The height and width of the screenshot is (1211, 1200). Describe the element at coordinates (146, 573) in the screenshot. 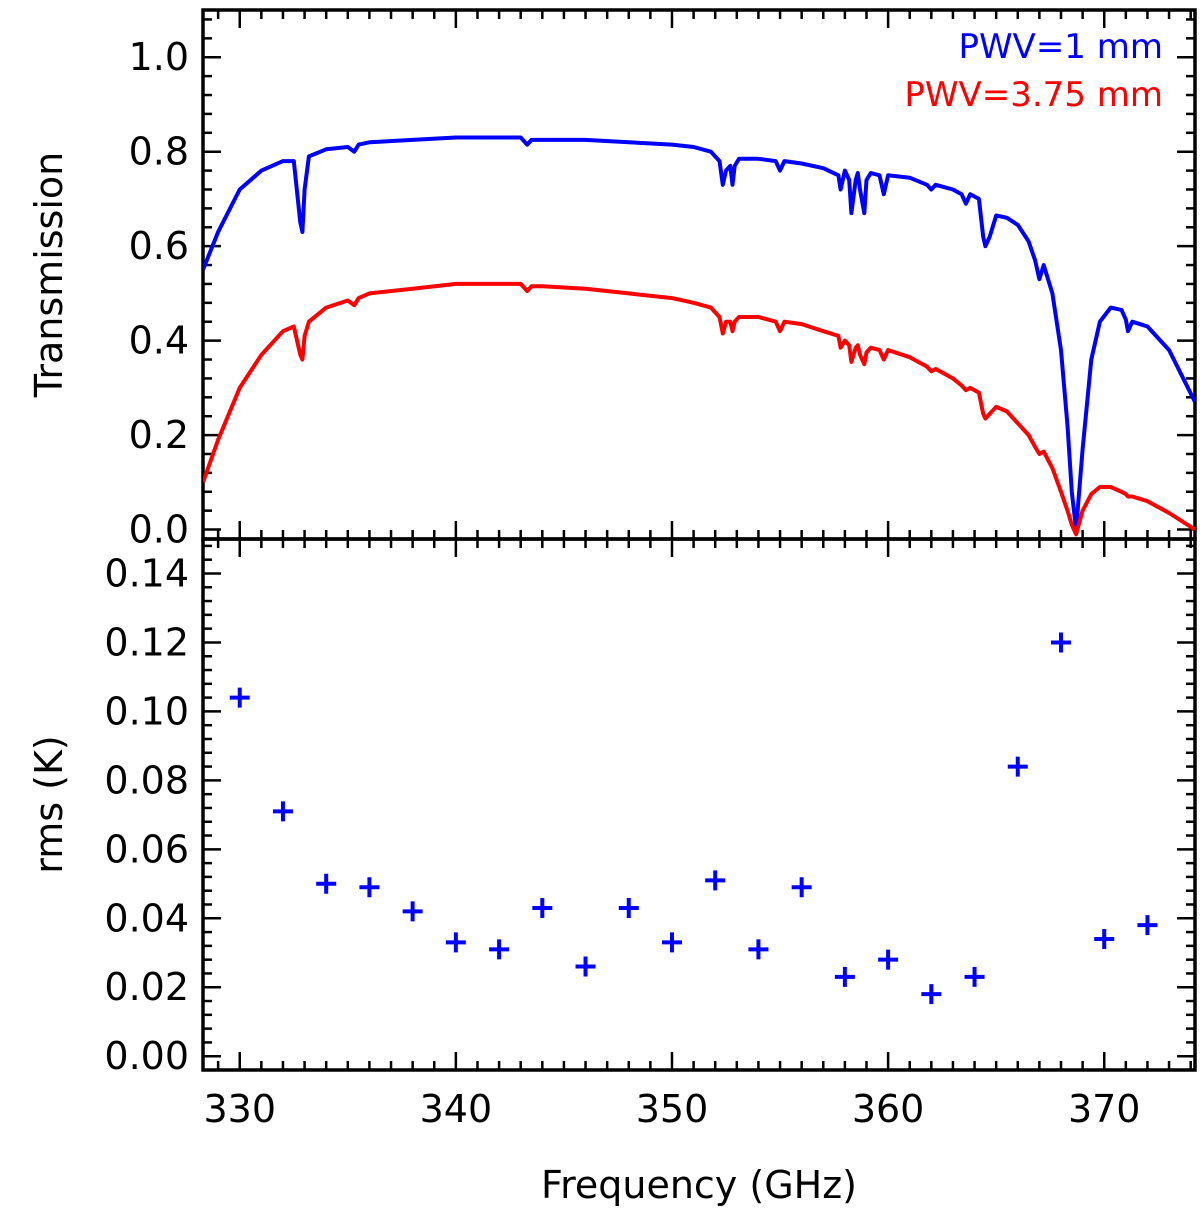

I see `y-tick-label: 0.14` at that location.